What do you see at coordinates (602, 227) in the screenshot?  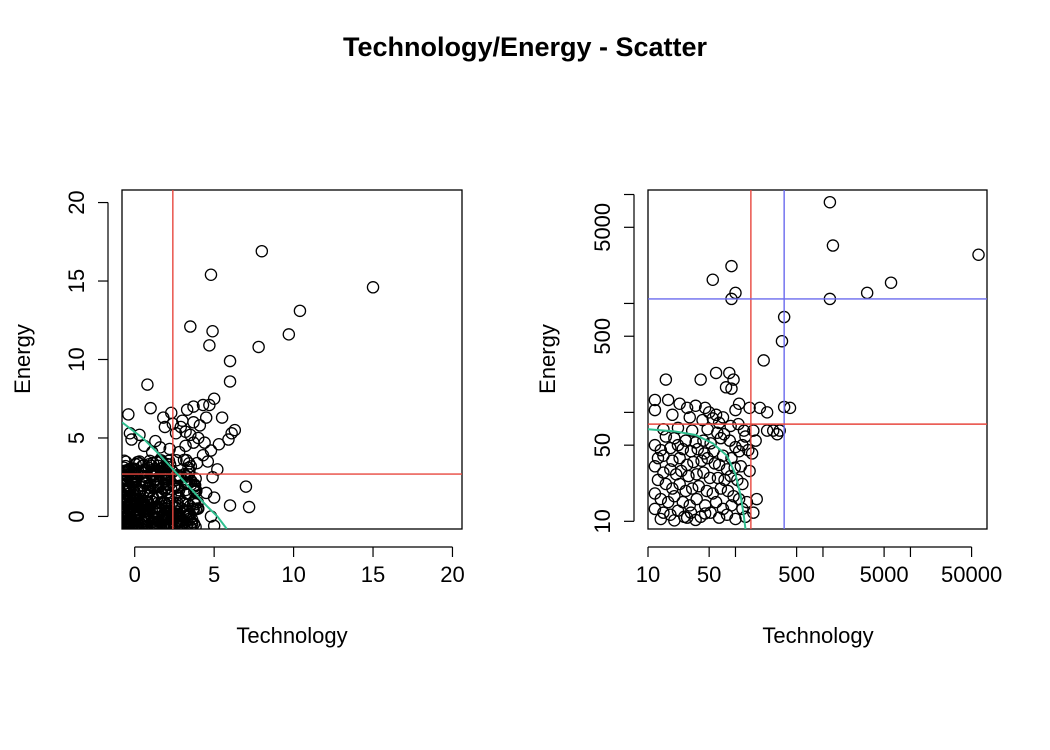 I see `right-y-tick-label: 5000` at bounding box center [602, 227].